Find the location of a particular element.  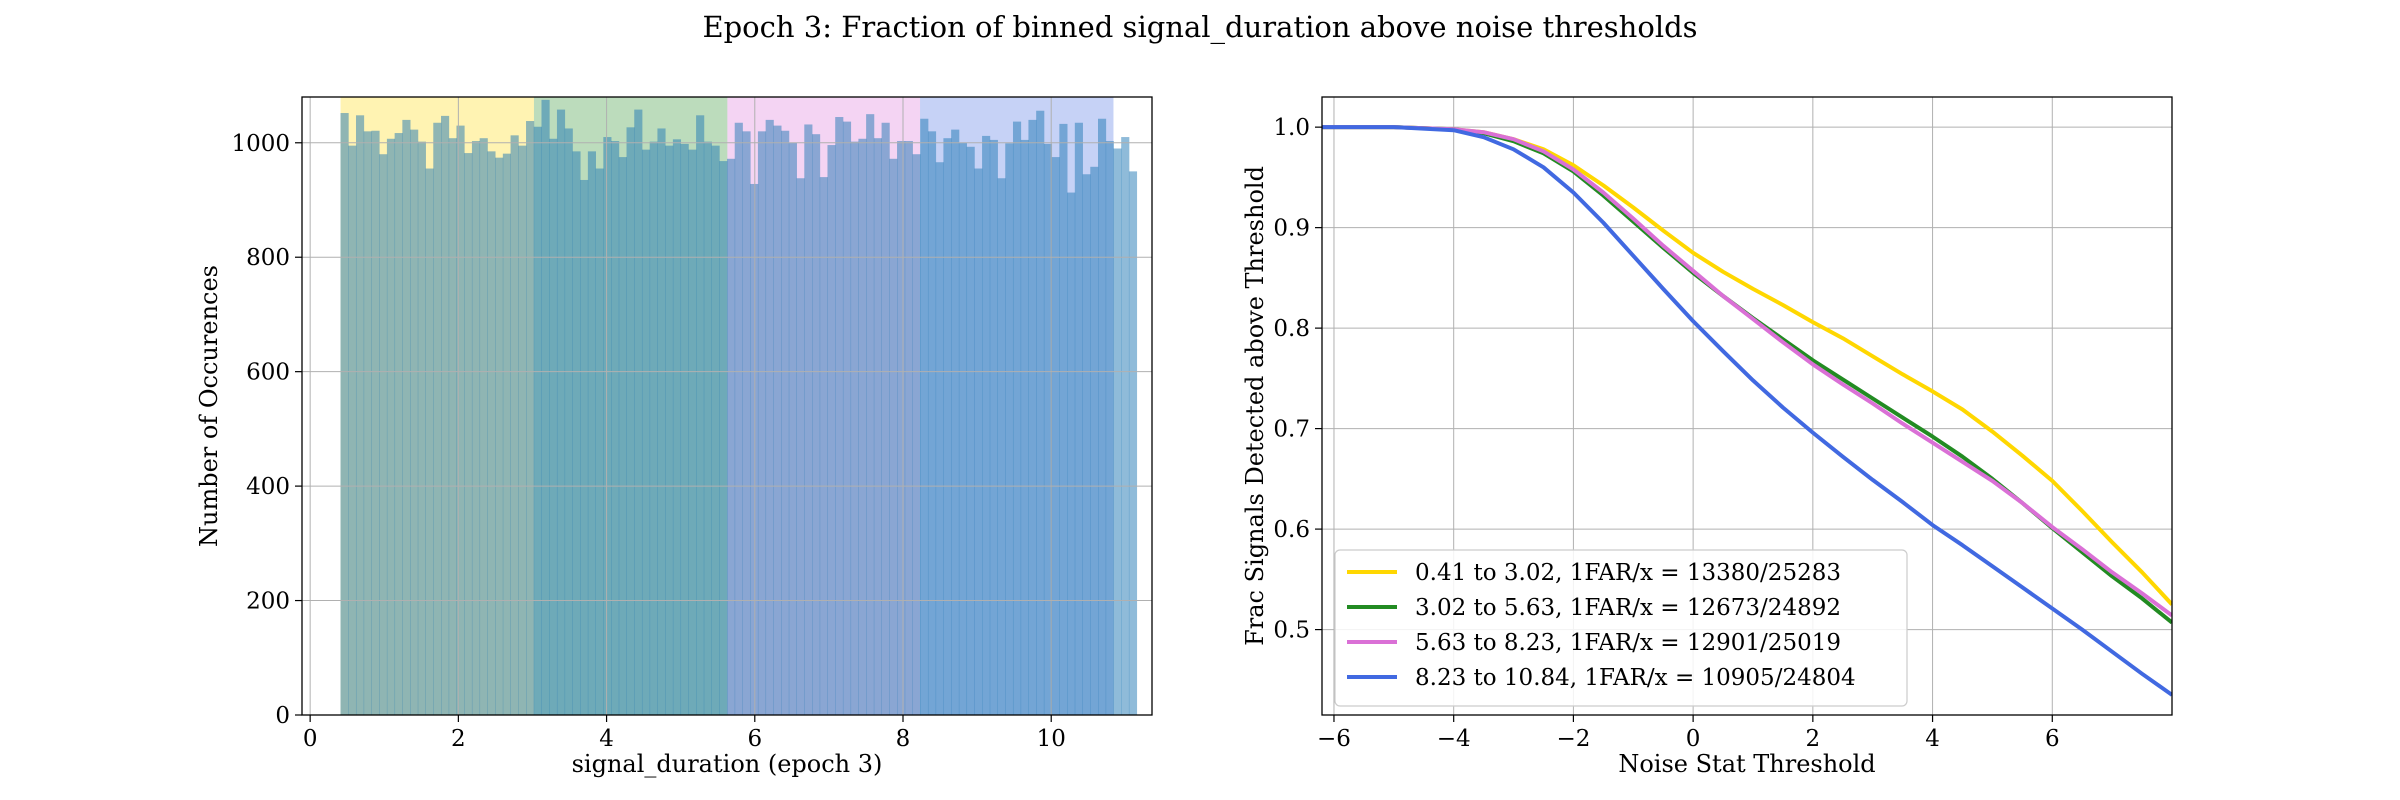

legend-entry-label: 5.63 to 8.23, 1FAR/x = 12901/25019 is located at coordinates (1628, 643).